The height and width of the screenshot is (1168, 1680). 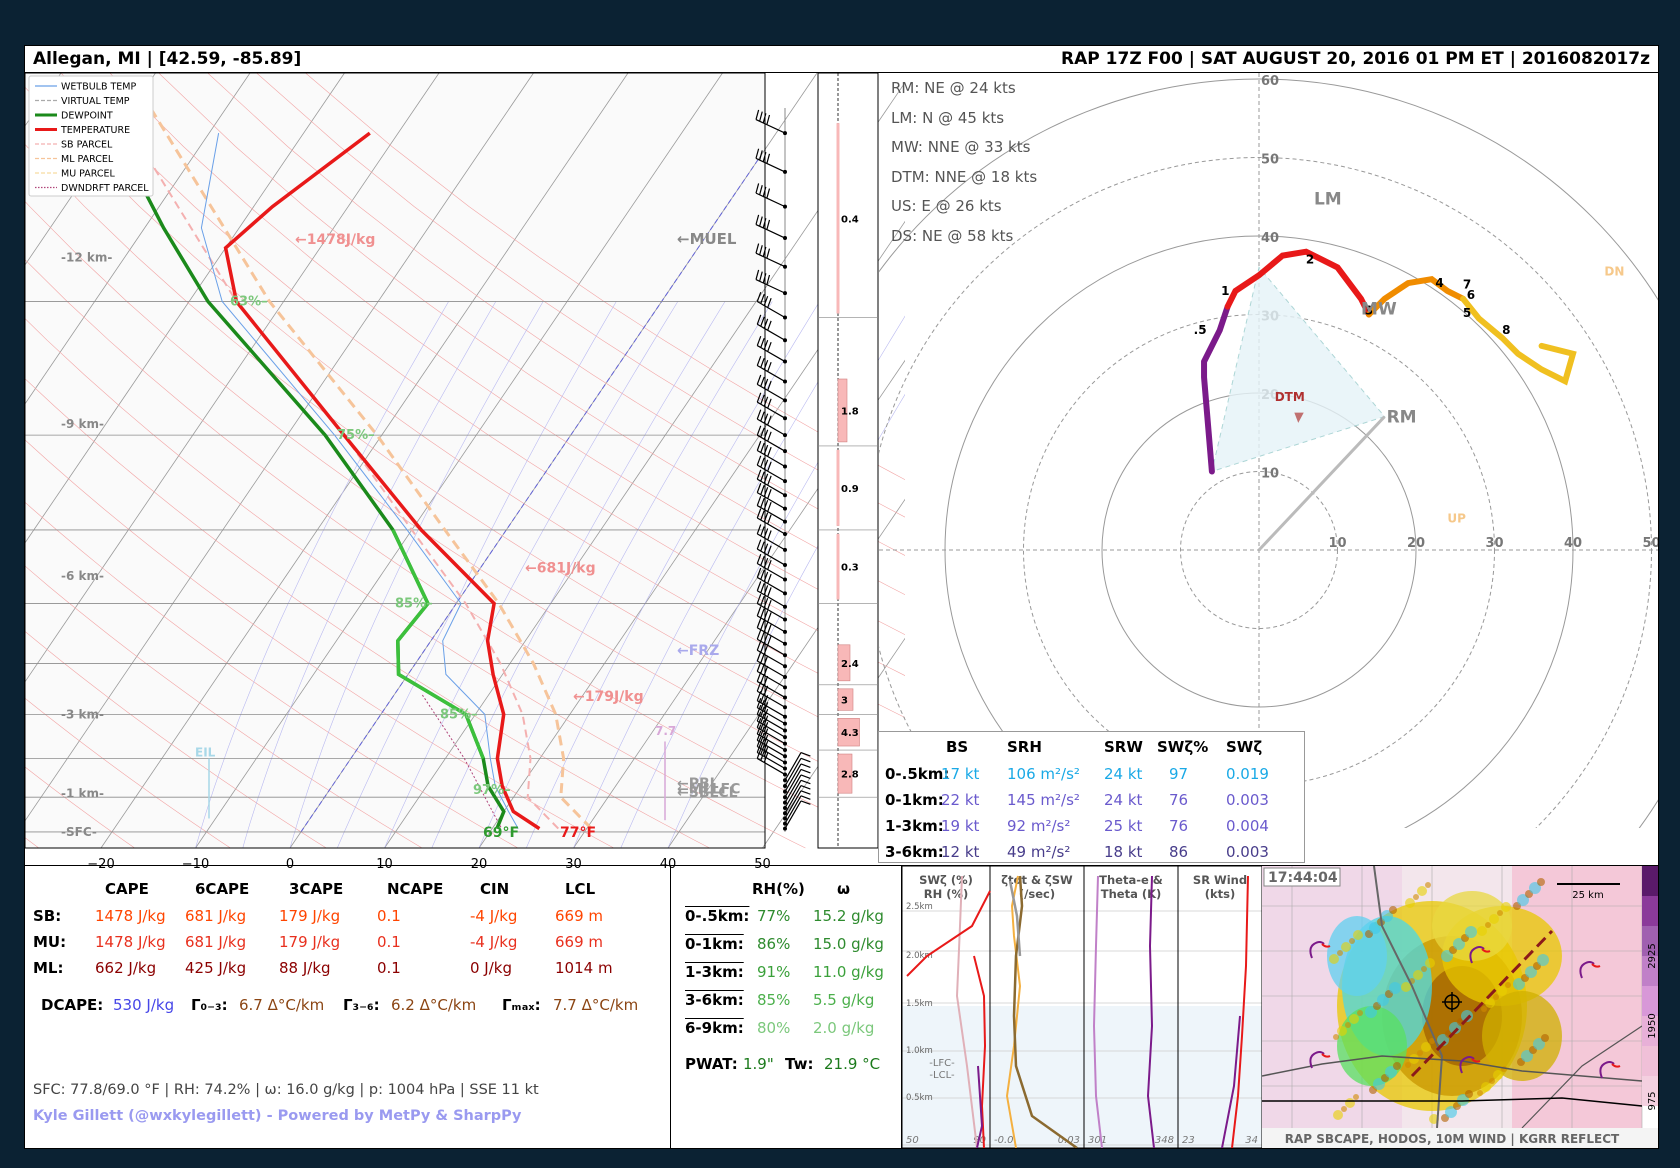 What do you see at coordinates (438, 644) in the screenshot?
I see `dewpoint-line-mid` at bounding box center [438, 644].